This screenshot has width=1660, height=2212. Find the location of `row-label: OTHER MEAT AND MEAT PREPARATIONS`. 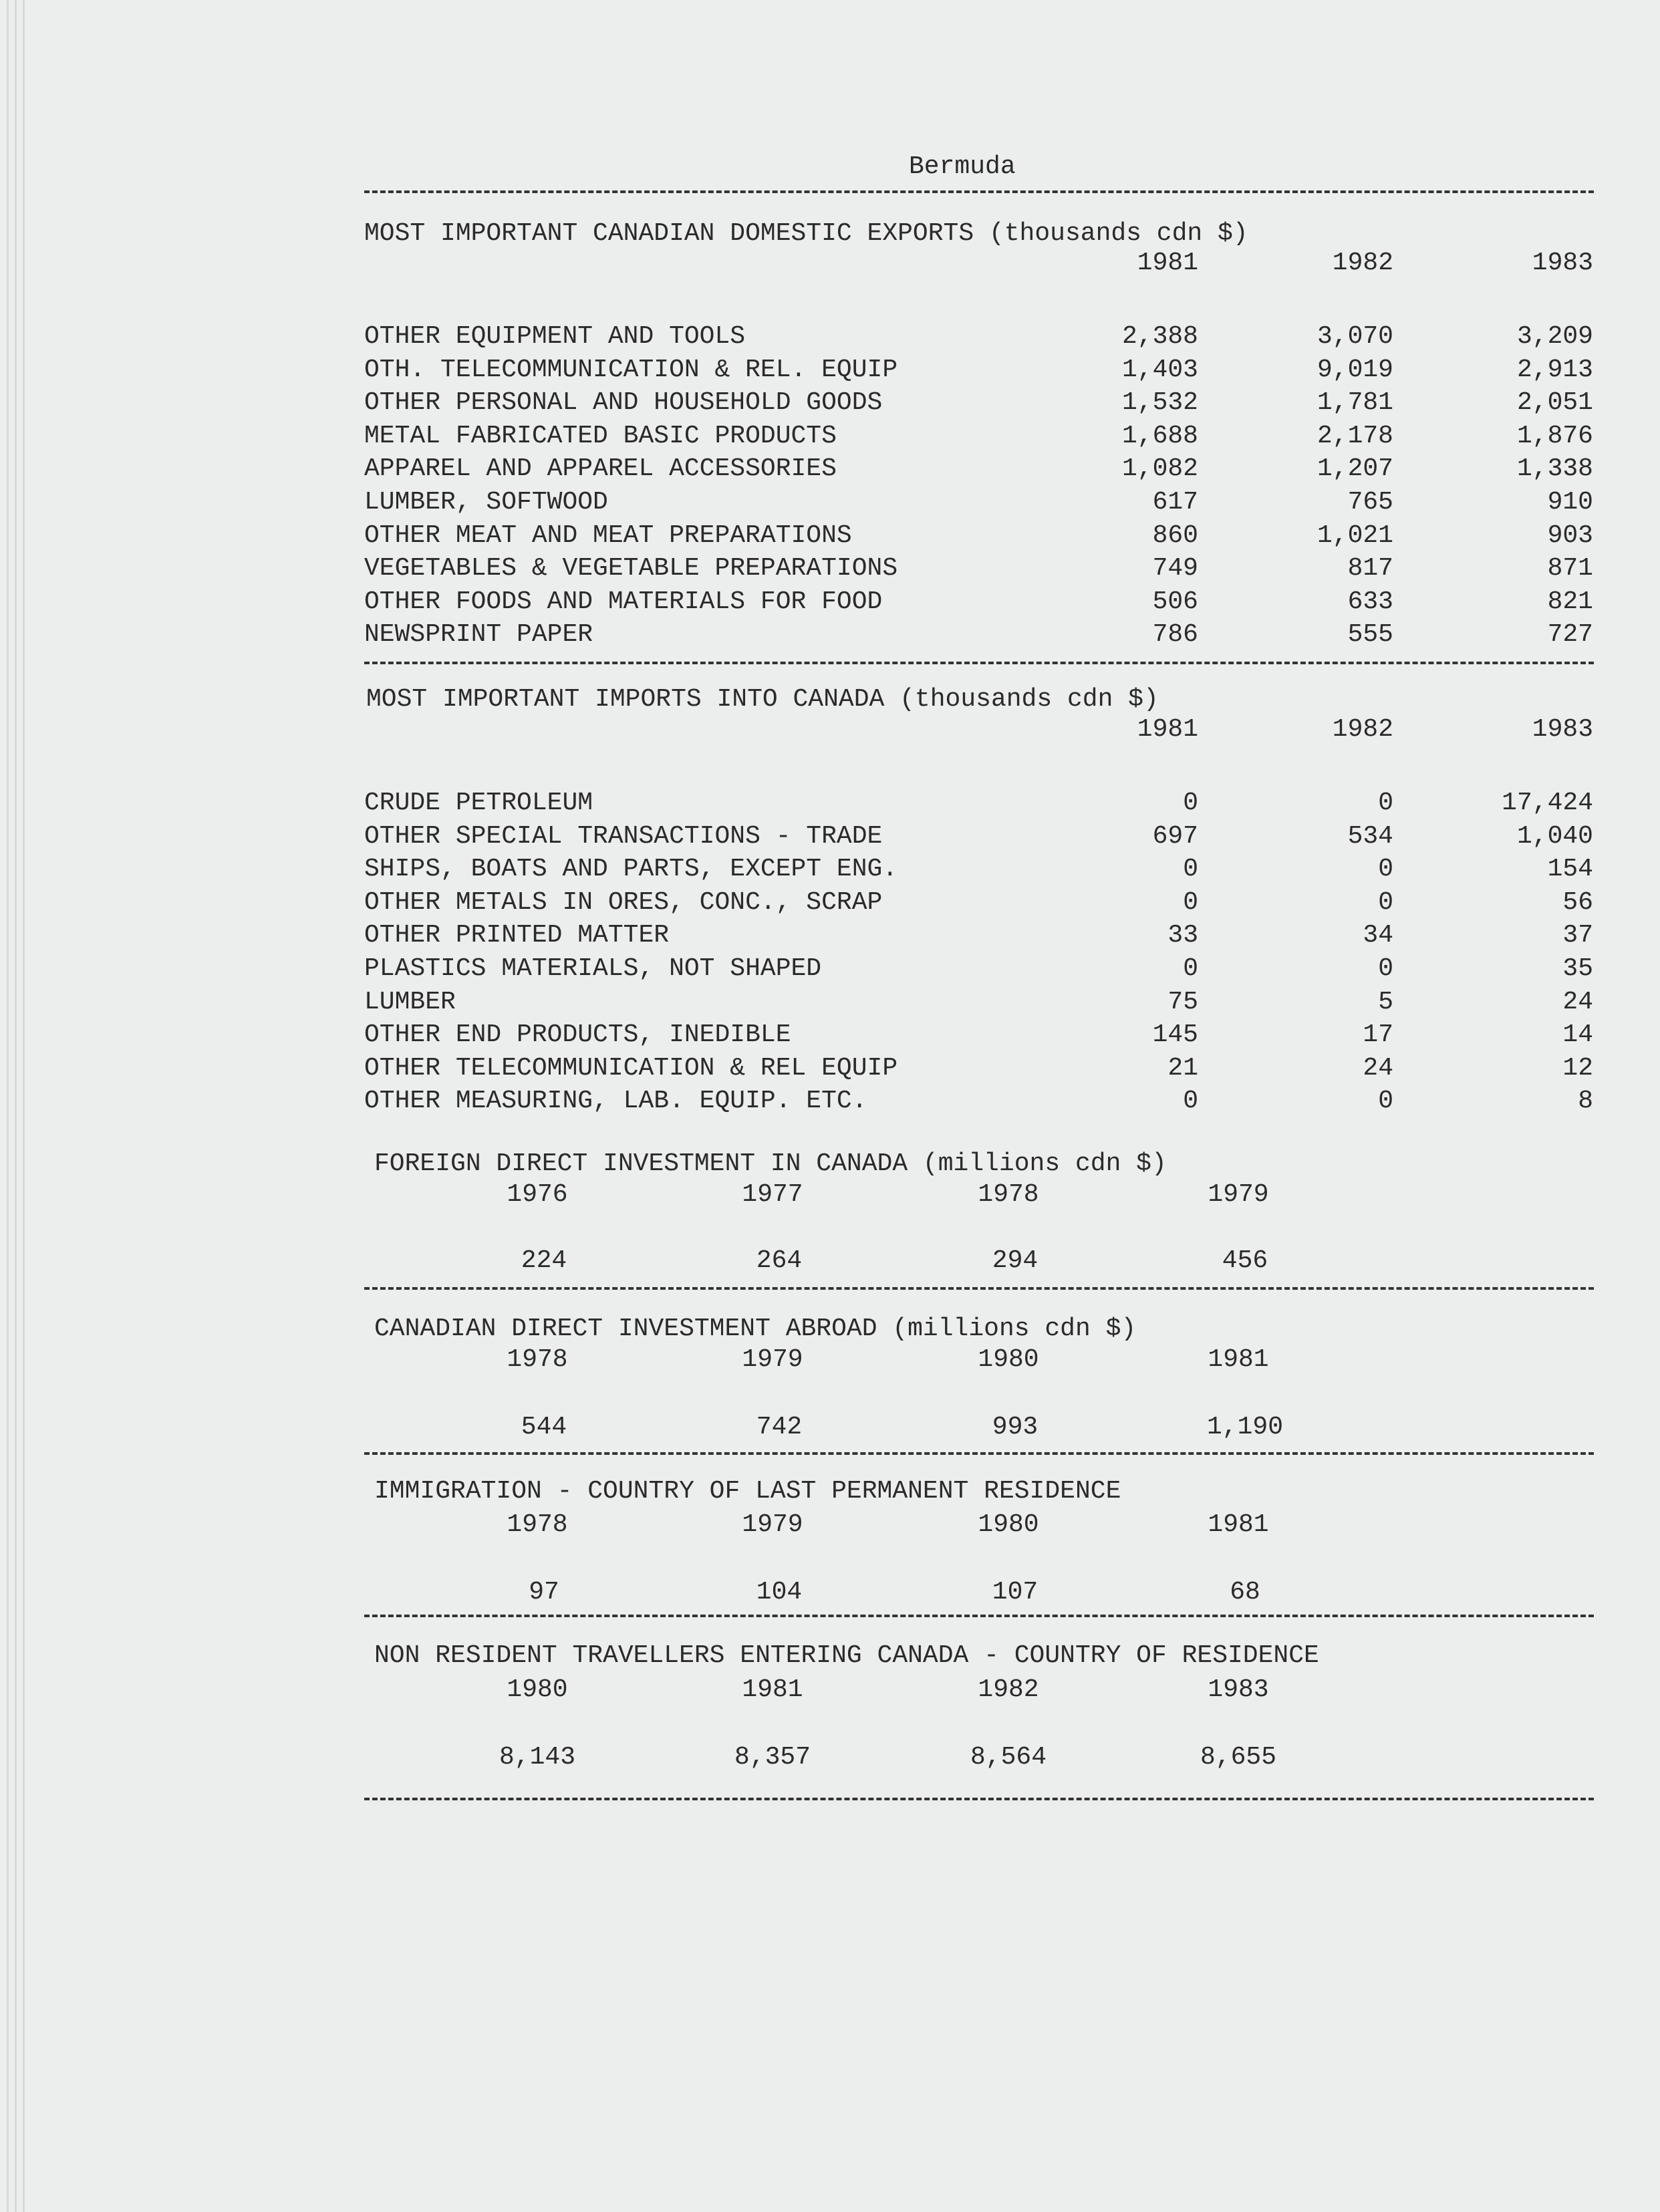

row-label: OTHER MEAT AND MEAT PREPARATIONS is located at coordinates (608, 535).